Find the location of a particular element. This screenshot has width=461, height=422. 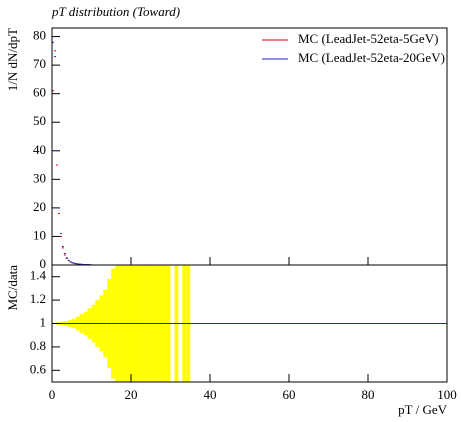

y-tick-label: 10 is located at coordinates (39, 234).